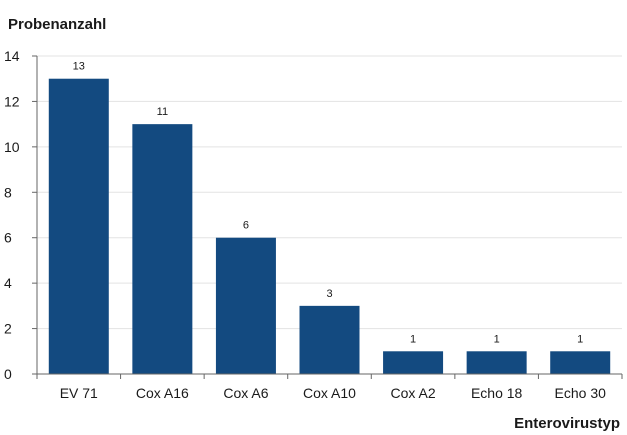  Describe the element at coordinates (12, 101) in the screenshot. I see `y-tick-label: 12` at that location.